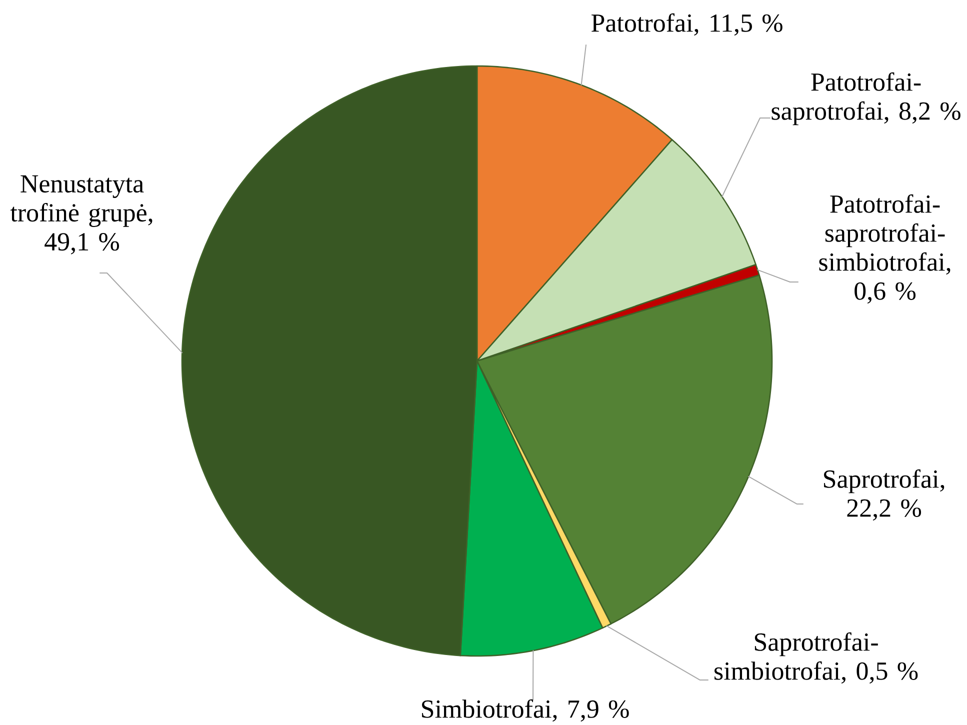 The height and width of the screenshot is (725, 967). Describe the element at coordinates (525, 710) in the screenshot. I see `slice-label: Simbiotrofai, 7,9 %` at that location.